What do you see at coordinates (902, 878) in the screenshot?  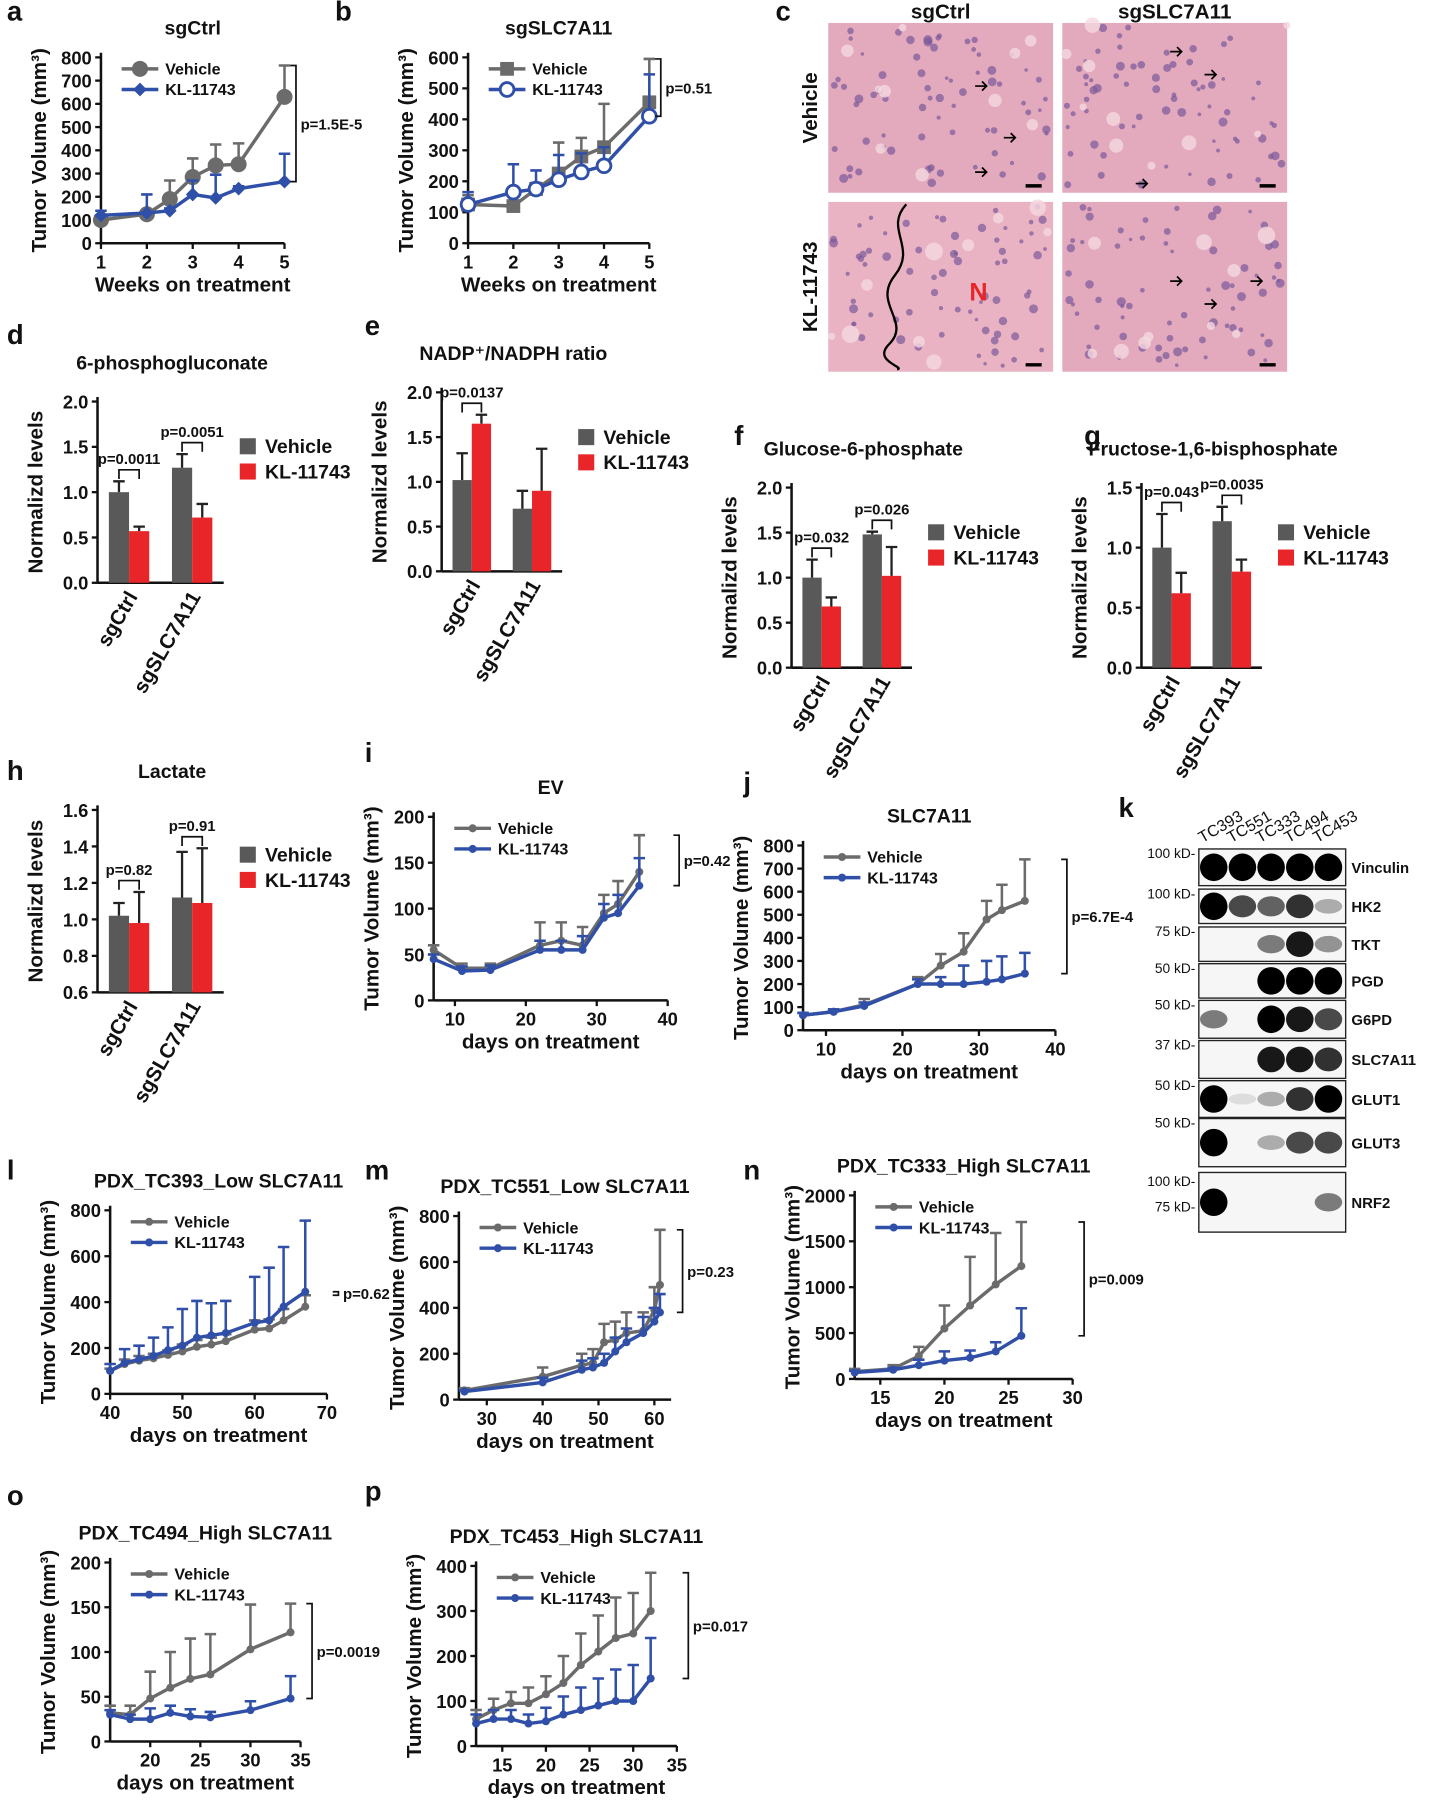 I see `legend-label: KL-11743` at bounding box center [902, 878].